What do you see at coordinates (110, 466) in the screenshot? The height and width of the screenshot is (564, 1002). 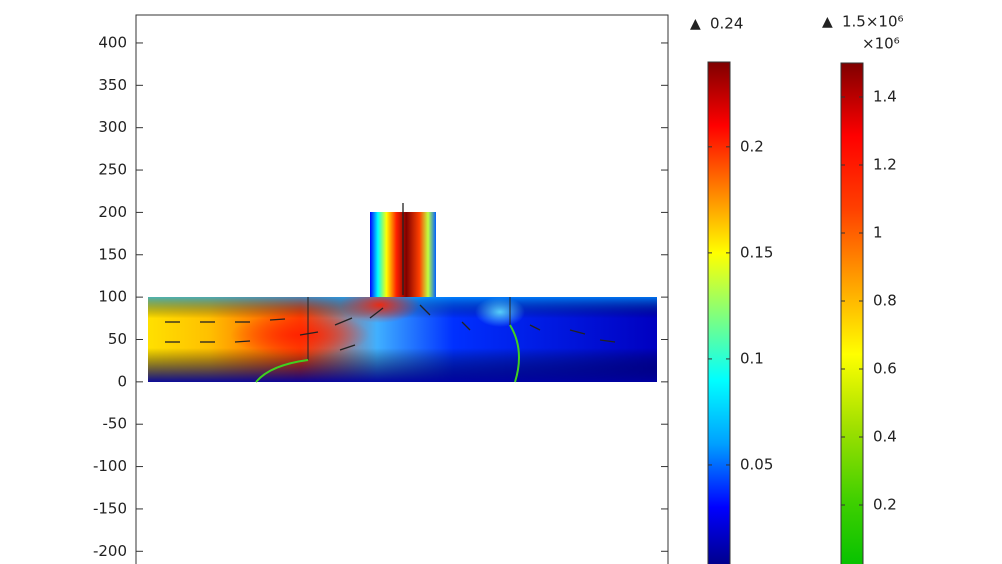 I see `y-tick-label: -100` at bounding box center [110, 466].